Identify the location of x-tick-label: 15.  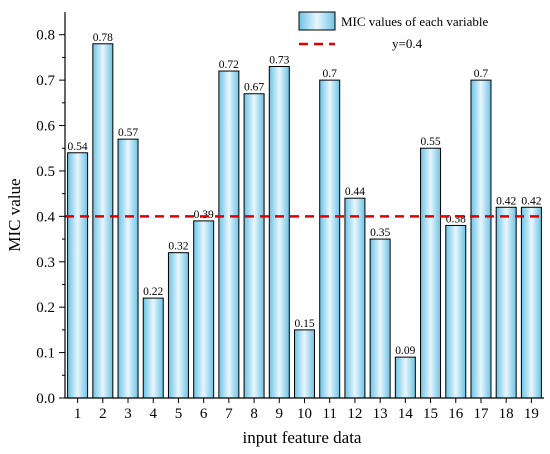
(430, 414).